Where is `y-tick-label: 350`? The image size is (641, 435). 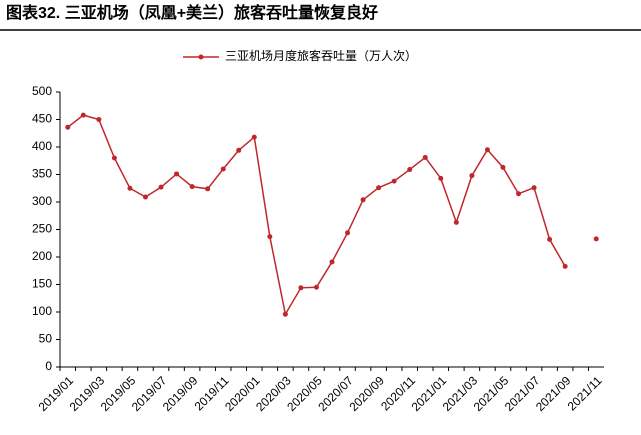 y-tick-label: 350 is located at coordinates (42, 174).